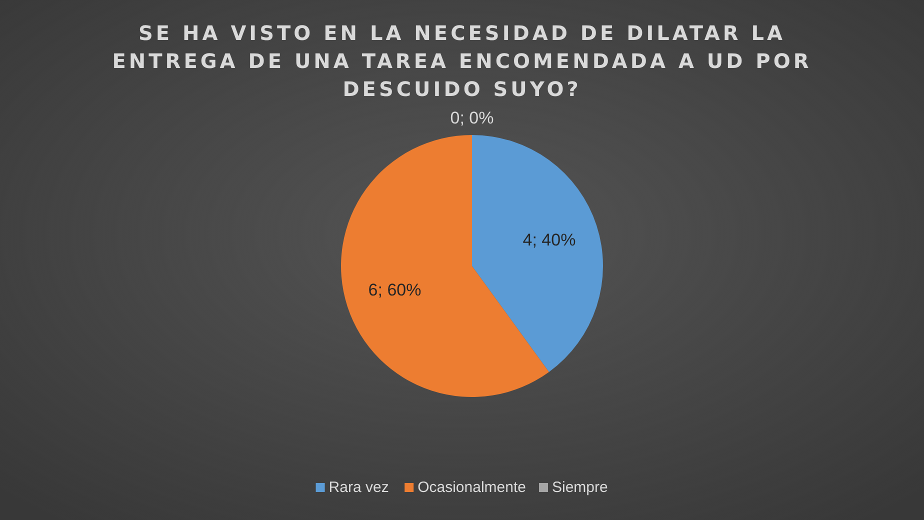 Image resolution: width=924 pixels, height=520 pixels. What do you see at coordinates (580, 487) in the screenshot?
I see `legend-label: Siempre` at bounding box center [580, 487].